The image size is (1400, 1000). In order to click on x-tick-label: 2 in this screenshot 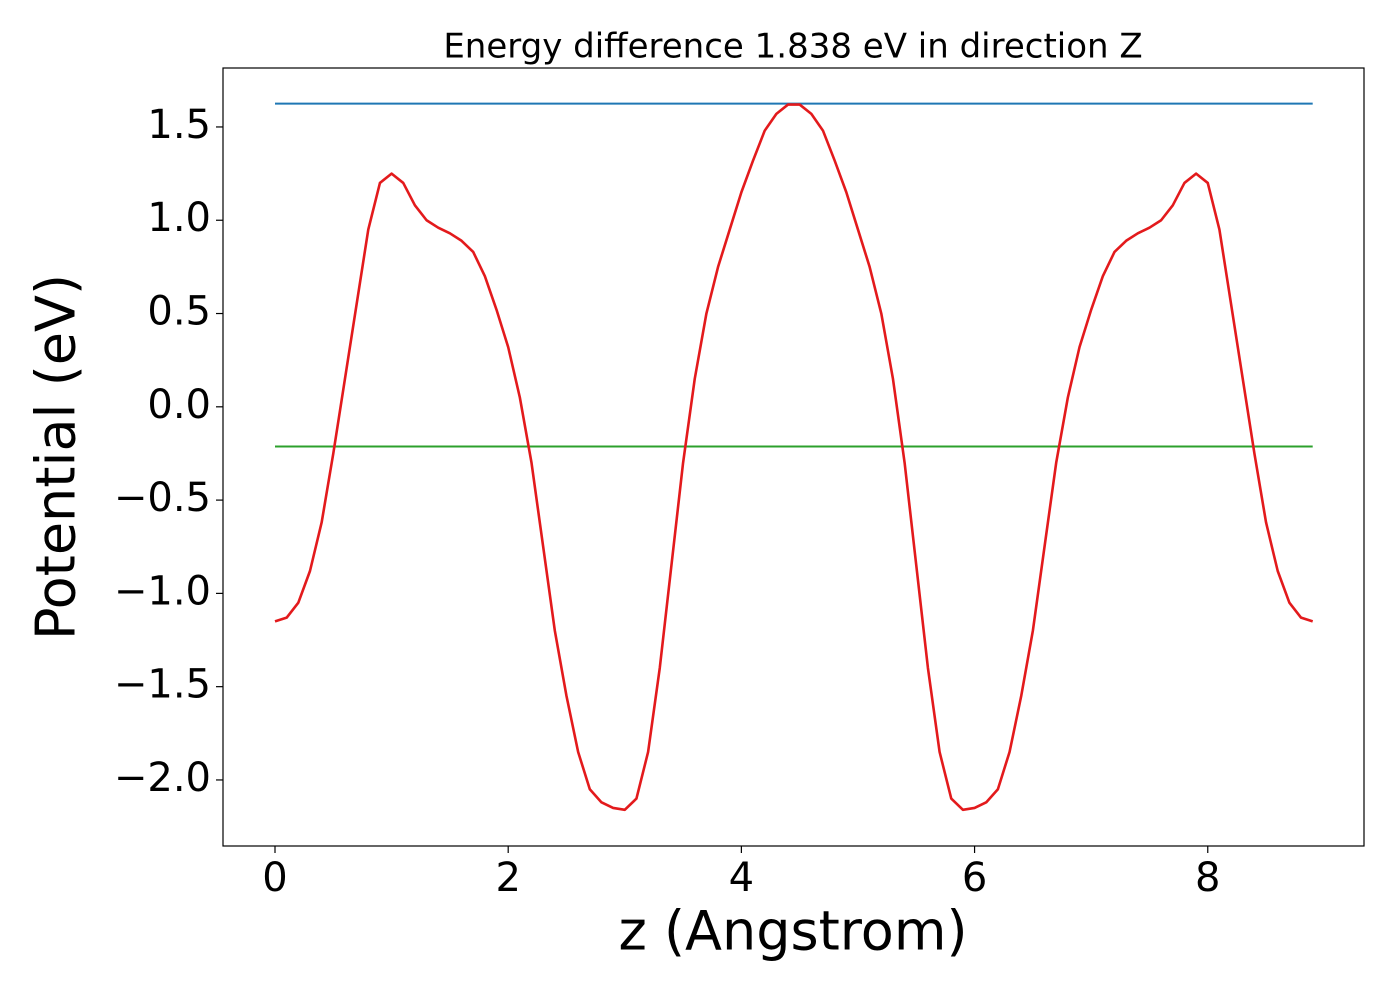, I will do `click(507, 878)`.